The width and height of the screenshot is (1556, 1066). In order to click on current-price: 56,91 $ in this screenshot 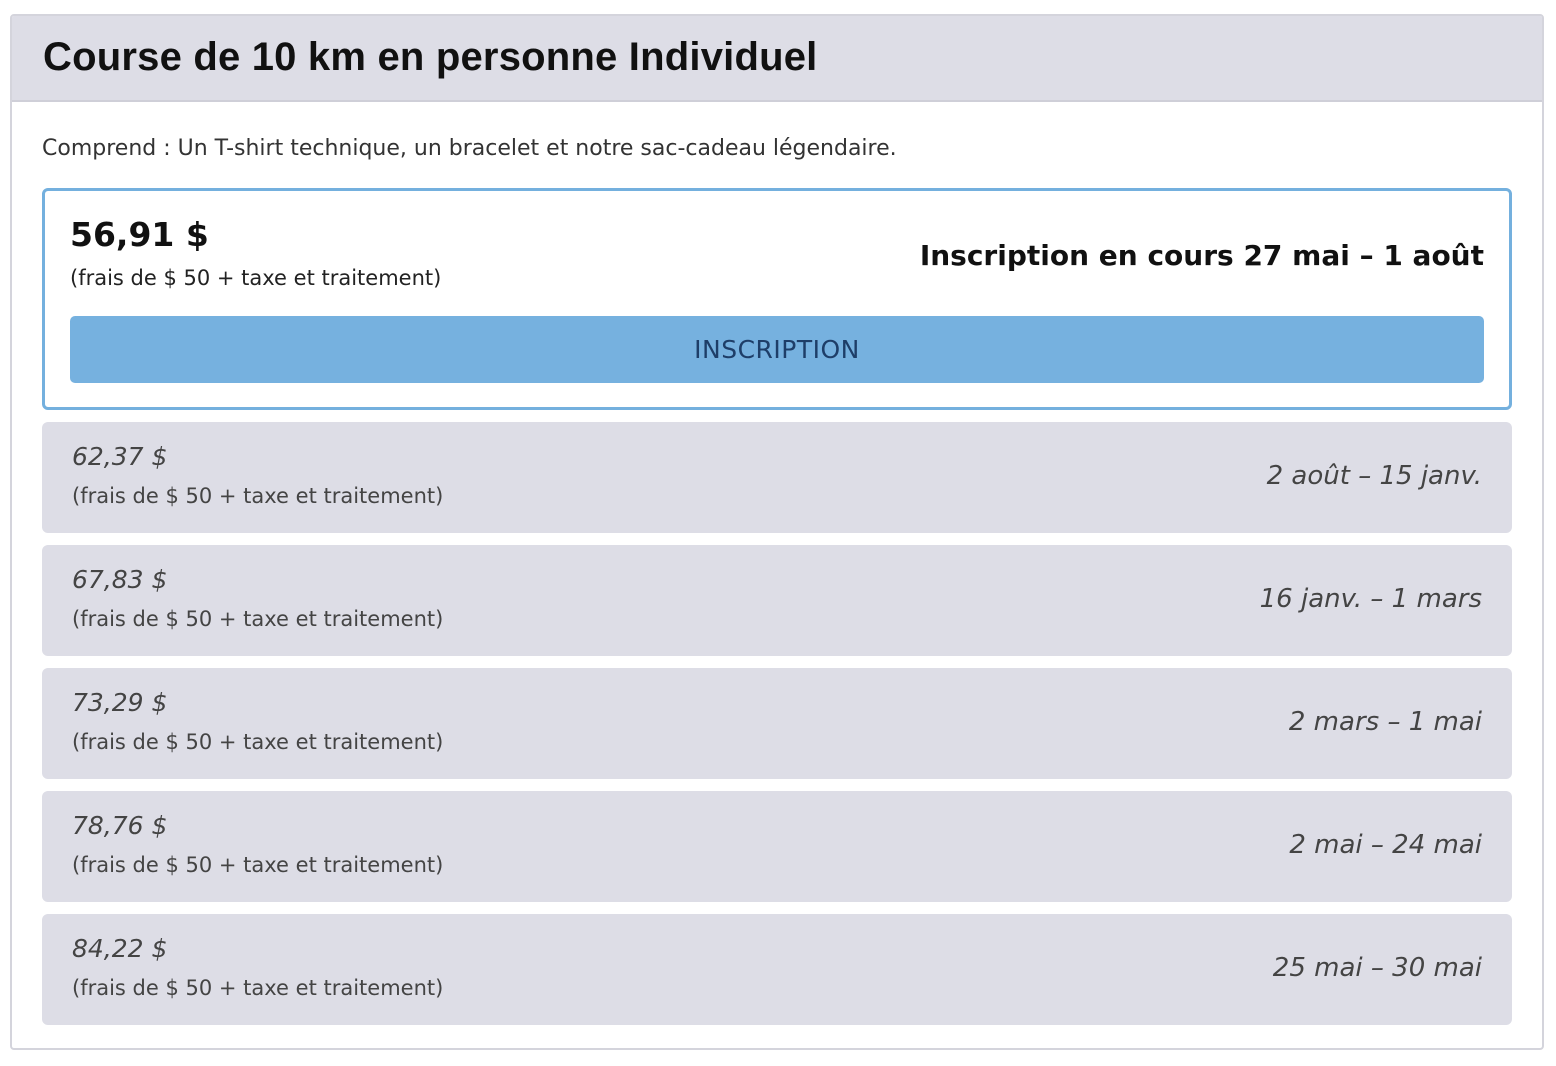, I will do `click(139, 234)`.